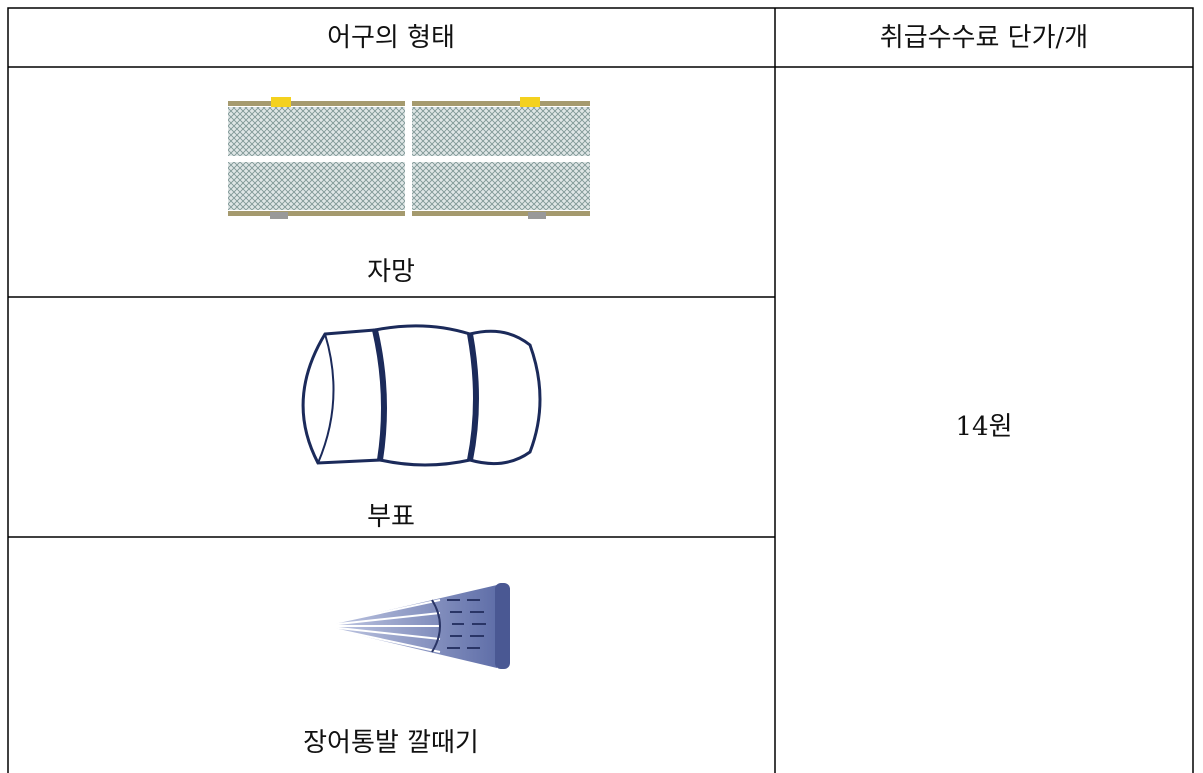 The width and height of the screenshot is (1203, 773). I want to click on row-label: 자망, so click(391, 272).